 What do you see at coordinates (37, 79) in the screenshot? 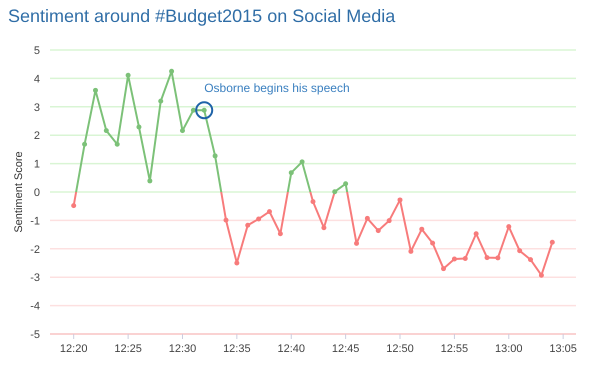
I see `y-tick-label: 4` at bounding box center [37, 79].